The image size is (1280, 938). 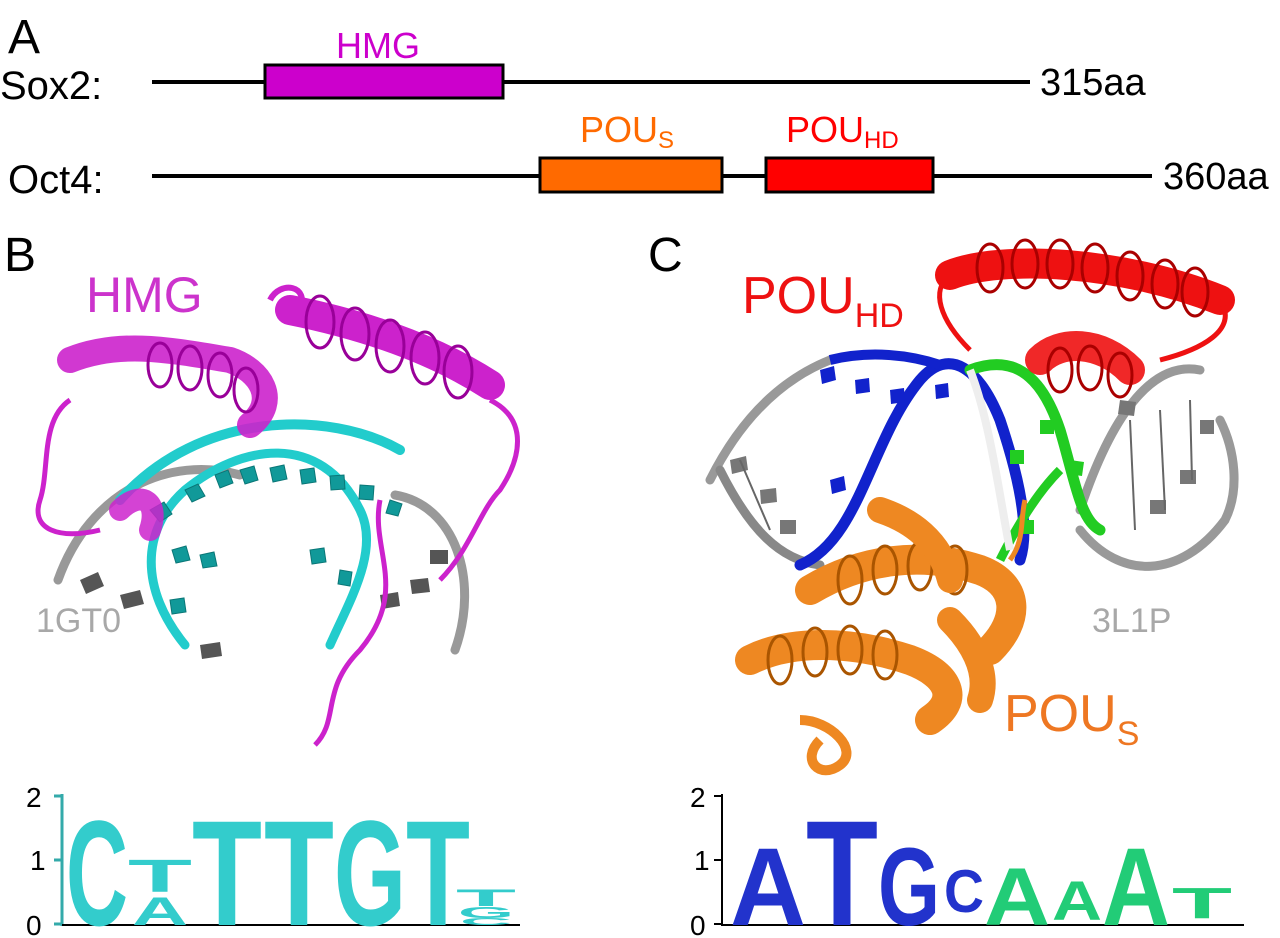 I want to click on hmg-domain-label: HMG, so click(x=378, y=45).